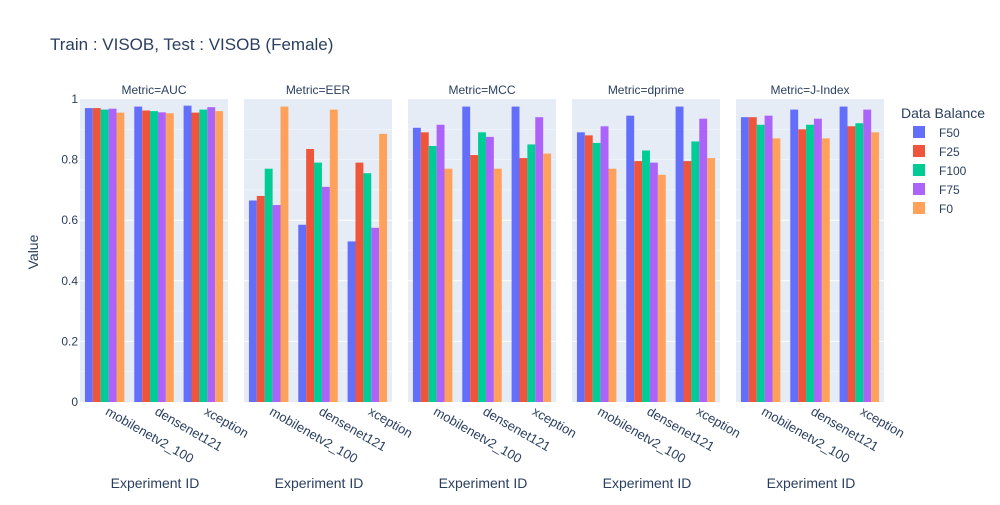 The image size is (1000, 505). What do you see at coordinates (949, 152) in the screenshot?
I see `legend-label: F25` at bounding box center [949, 152].